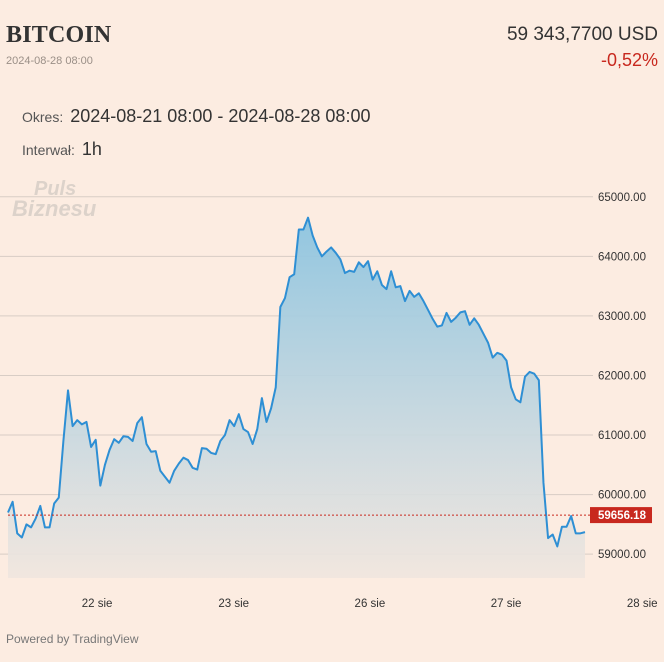 This screenshot has height=662, width=664. What do you see at coordinates (622, 198) in the screenshot?
I see `y-tick-label: 65000.00` at bounding box center [622, 198].